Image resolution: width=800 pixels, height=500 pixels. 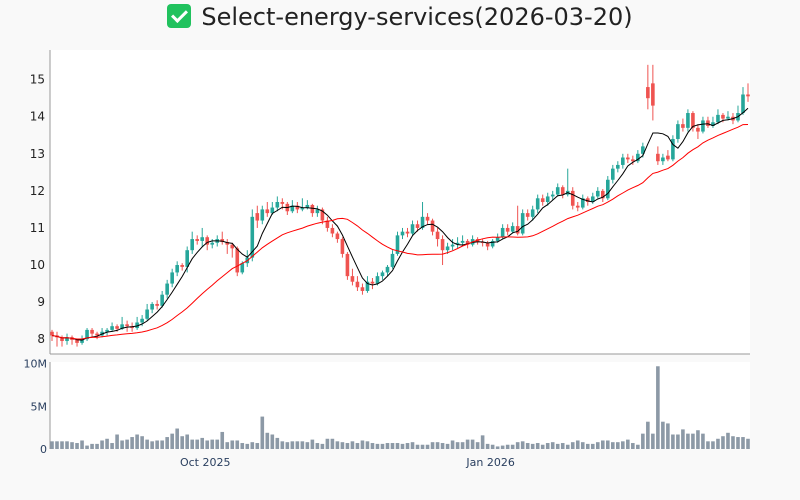 I want to click on x-tick-label: Oct 2025, so click(x=205, y=462).